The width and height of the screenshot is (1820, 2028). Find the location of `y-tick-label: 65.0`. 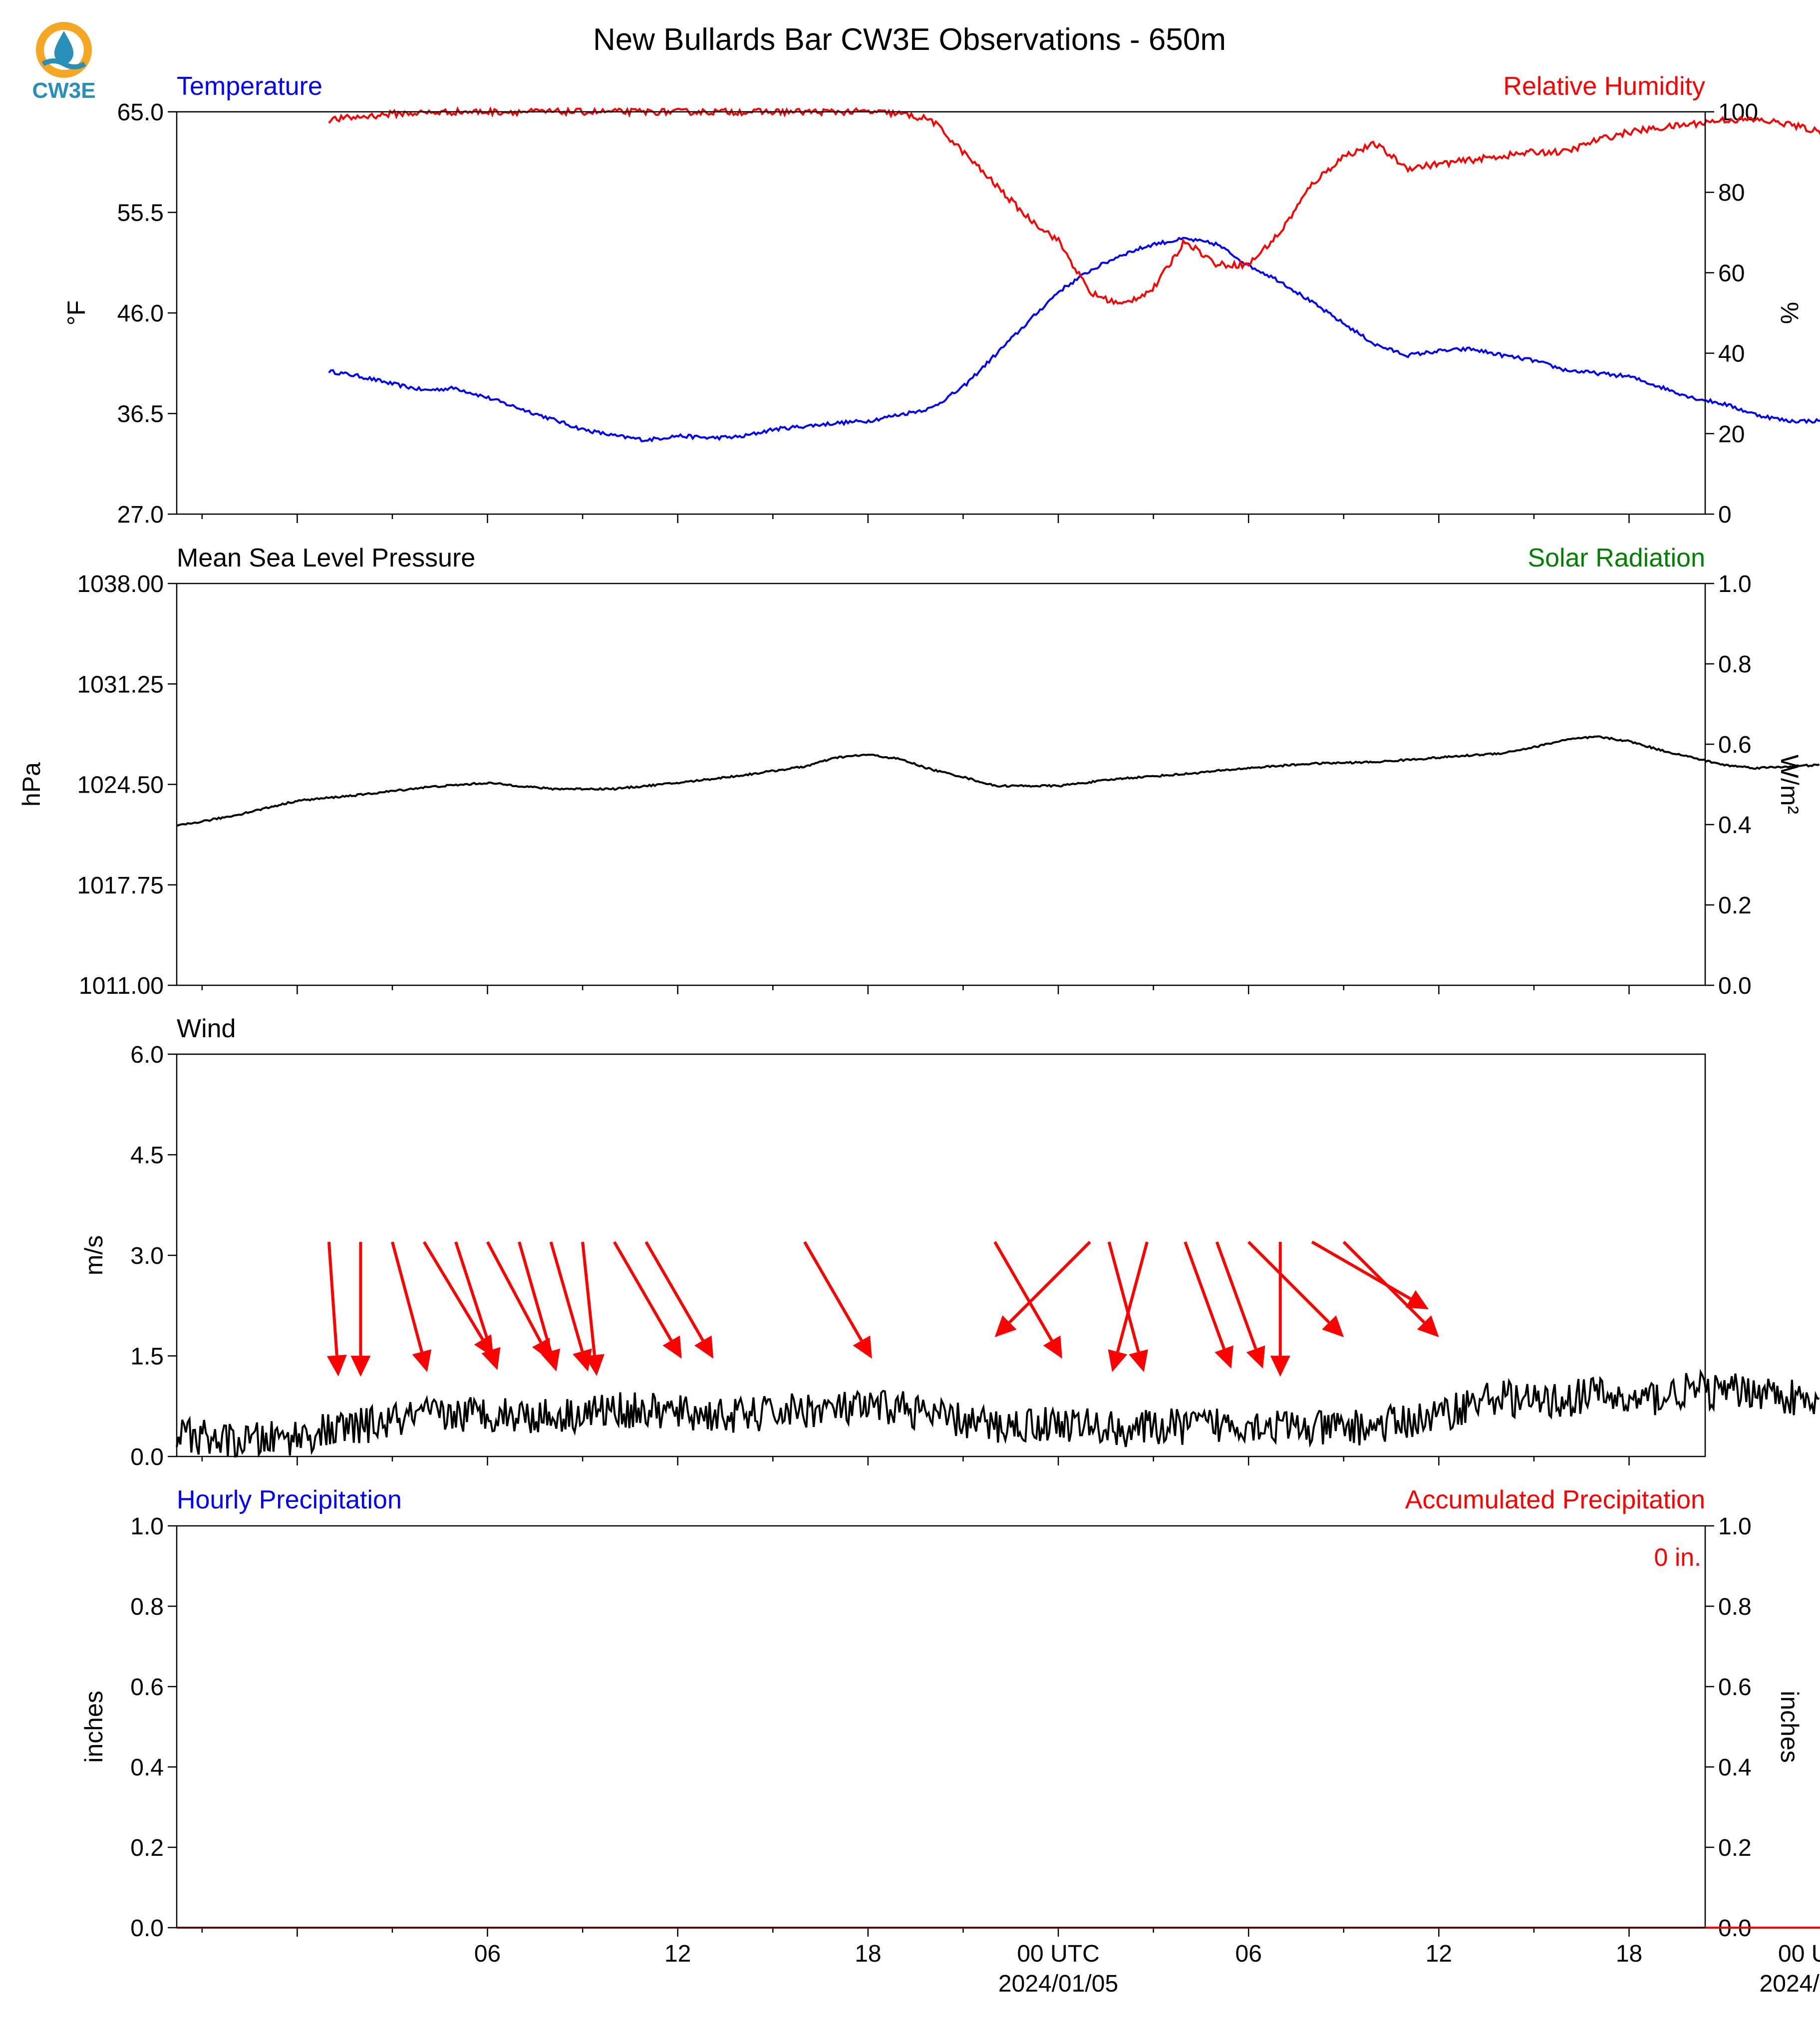

y-tick-label: 65.0 is located at coordinates (140, 112).